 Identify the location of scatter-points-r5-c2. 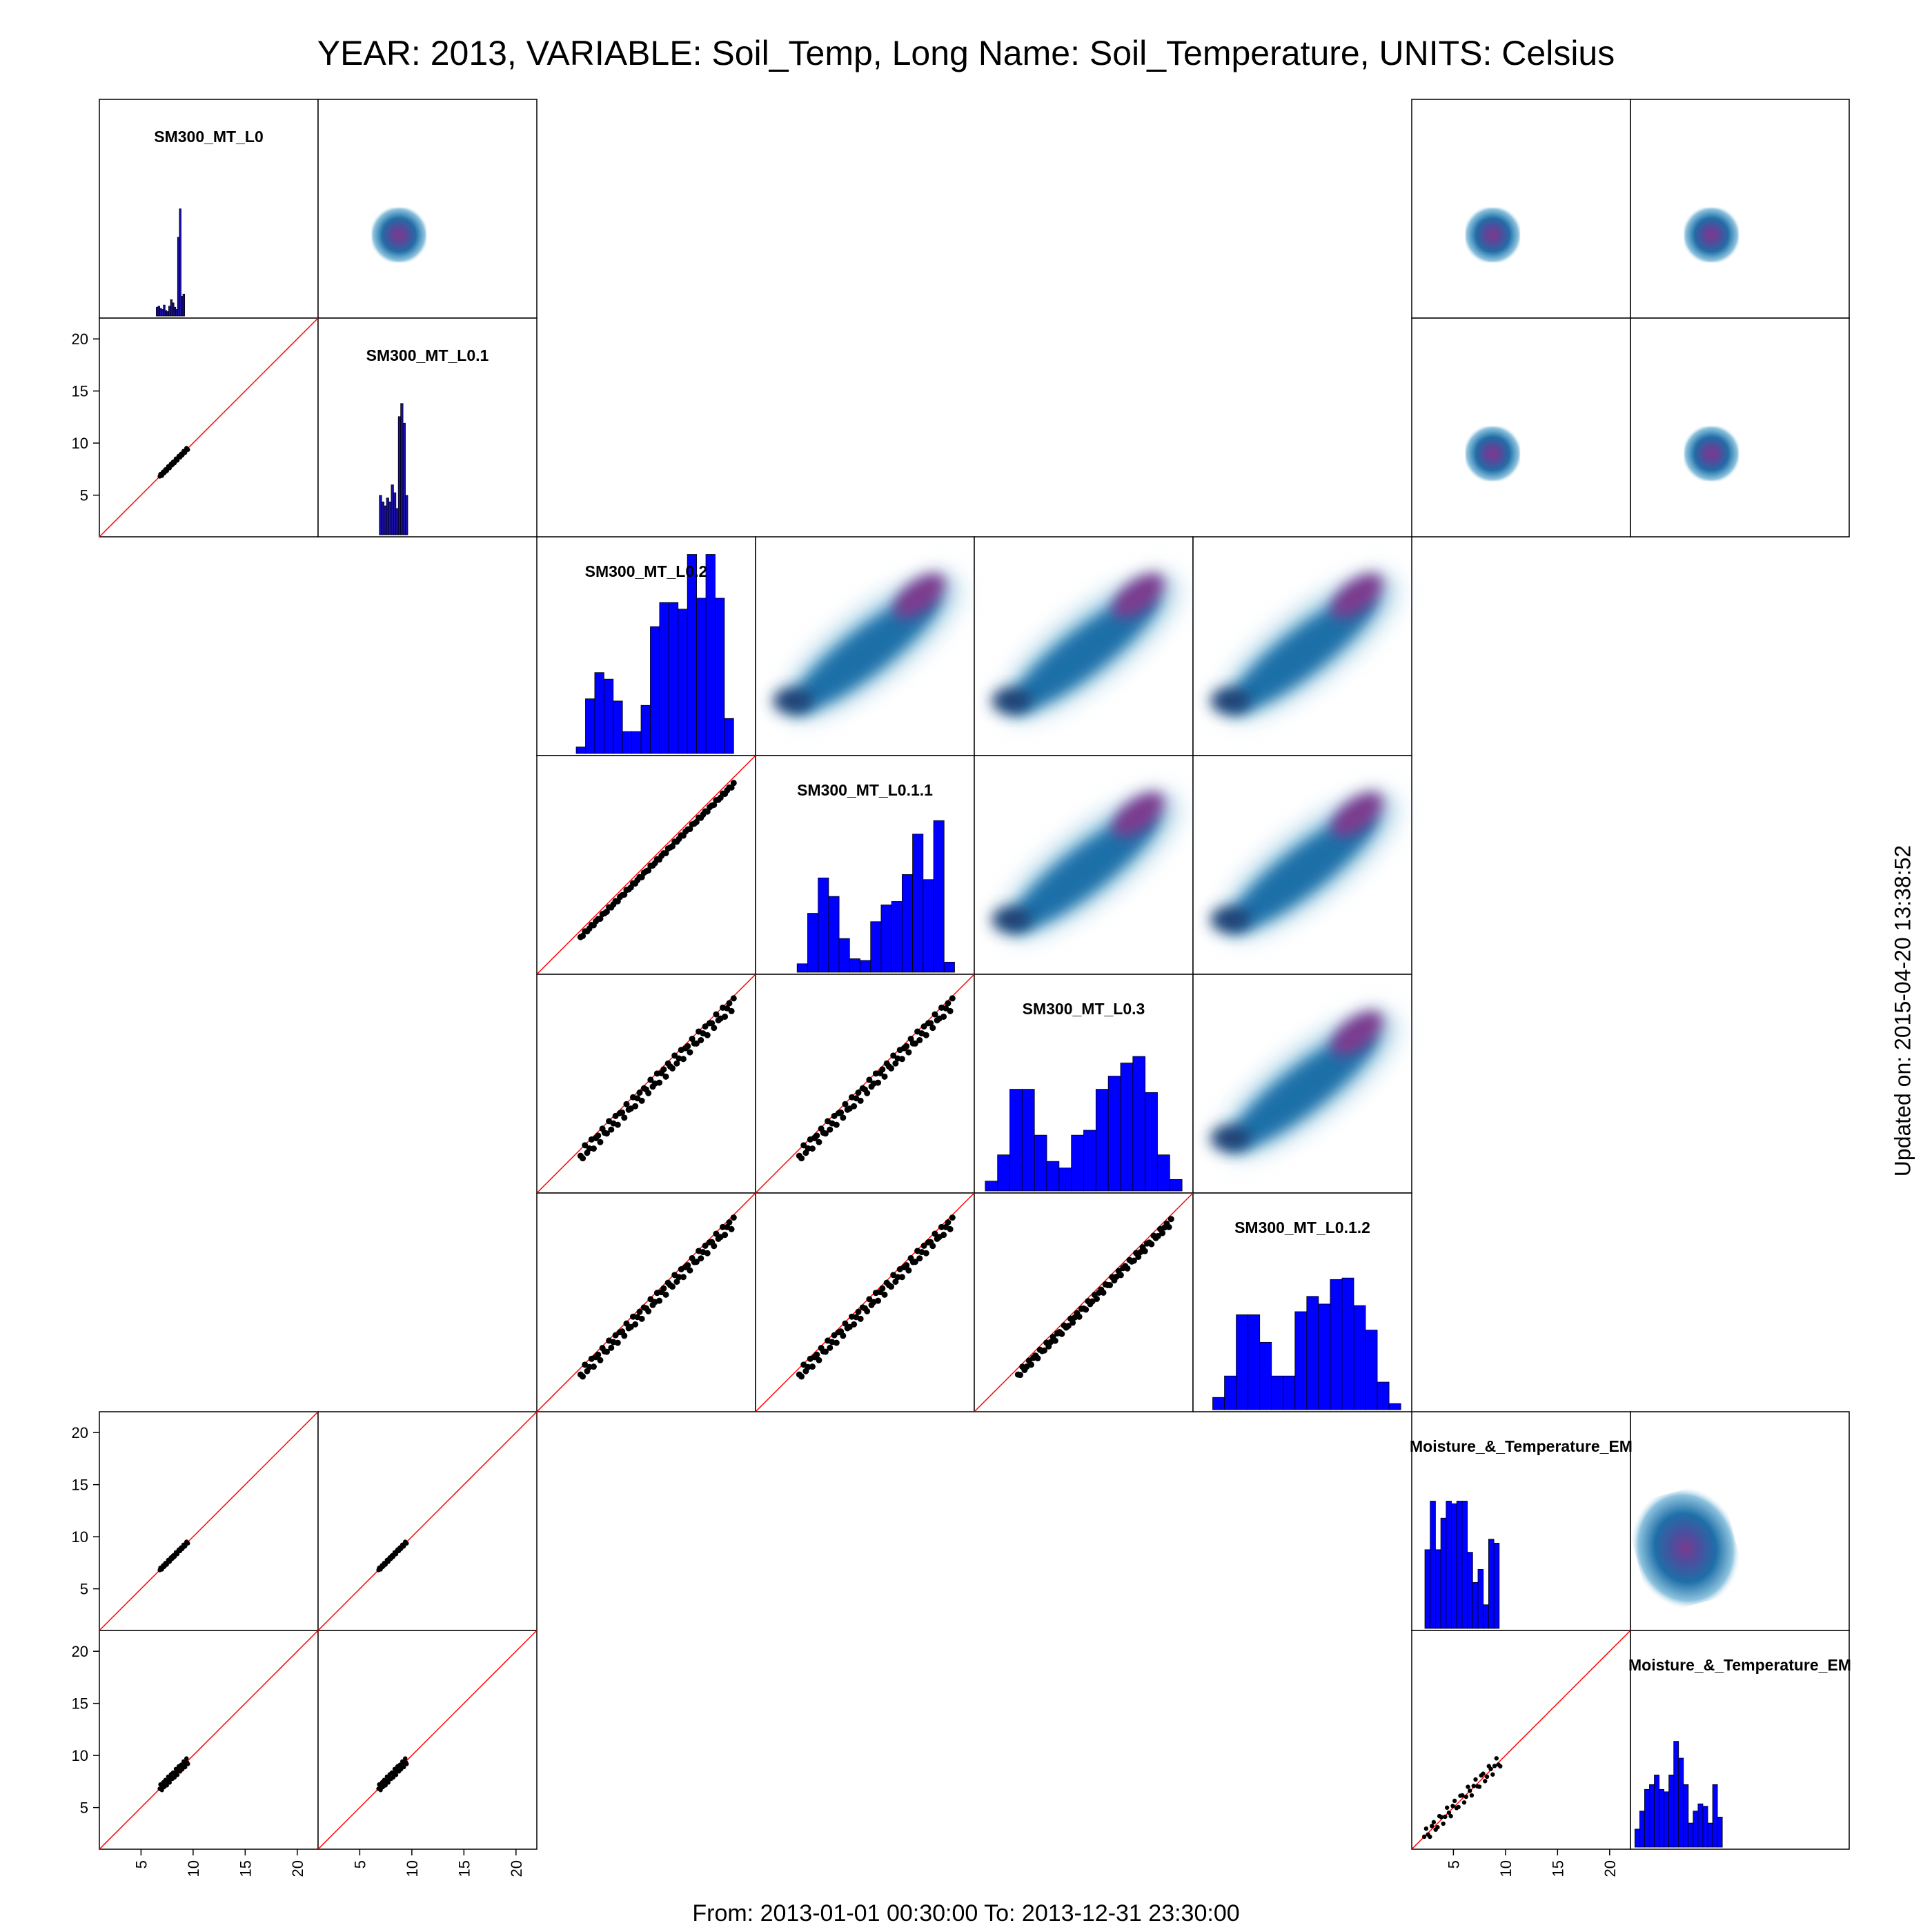
(657, 1297).